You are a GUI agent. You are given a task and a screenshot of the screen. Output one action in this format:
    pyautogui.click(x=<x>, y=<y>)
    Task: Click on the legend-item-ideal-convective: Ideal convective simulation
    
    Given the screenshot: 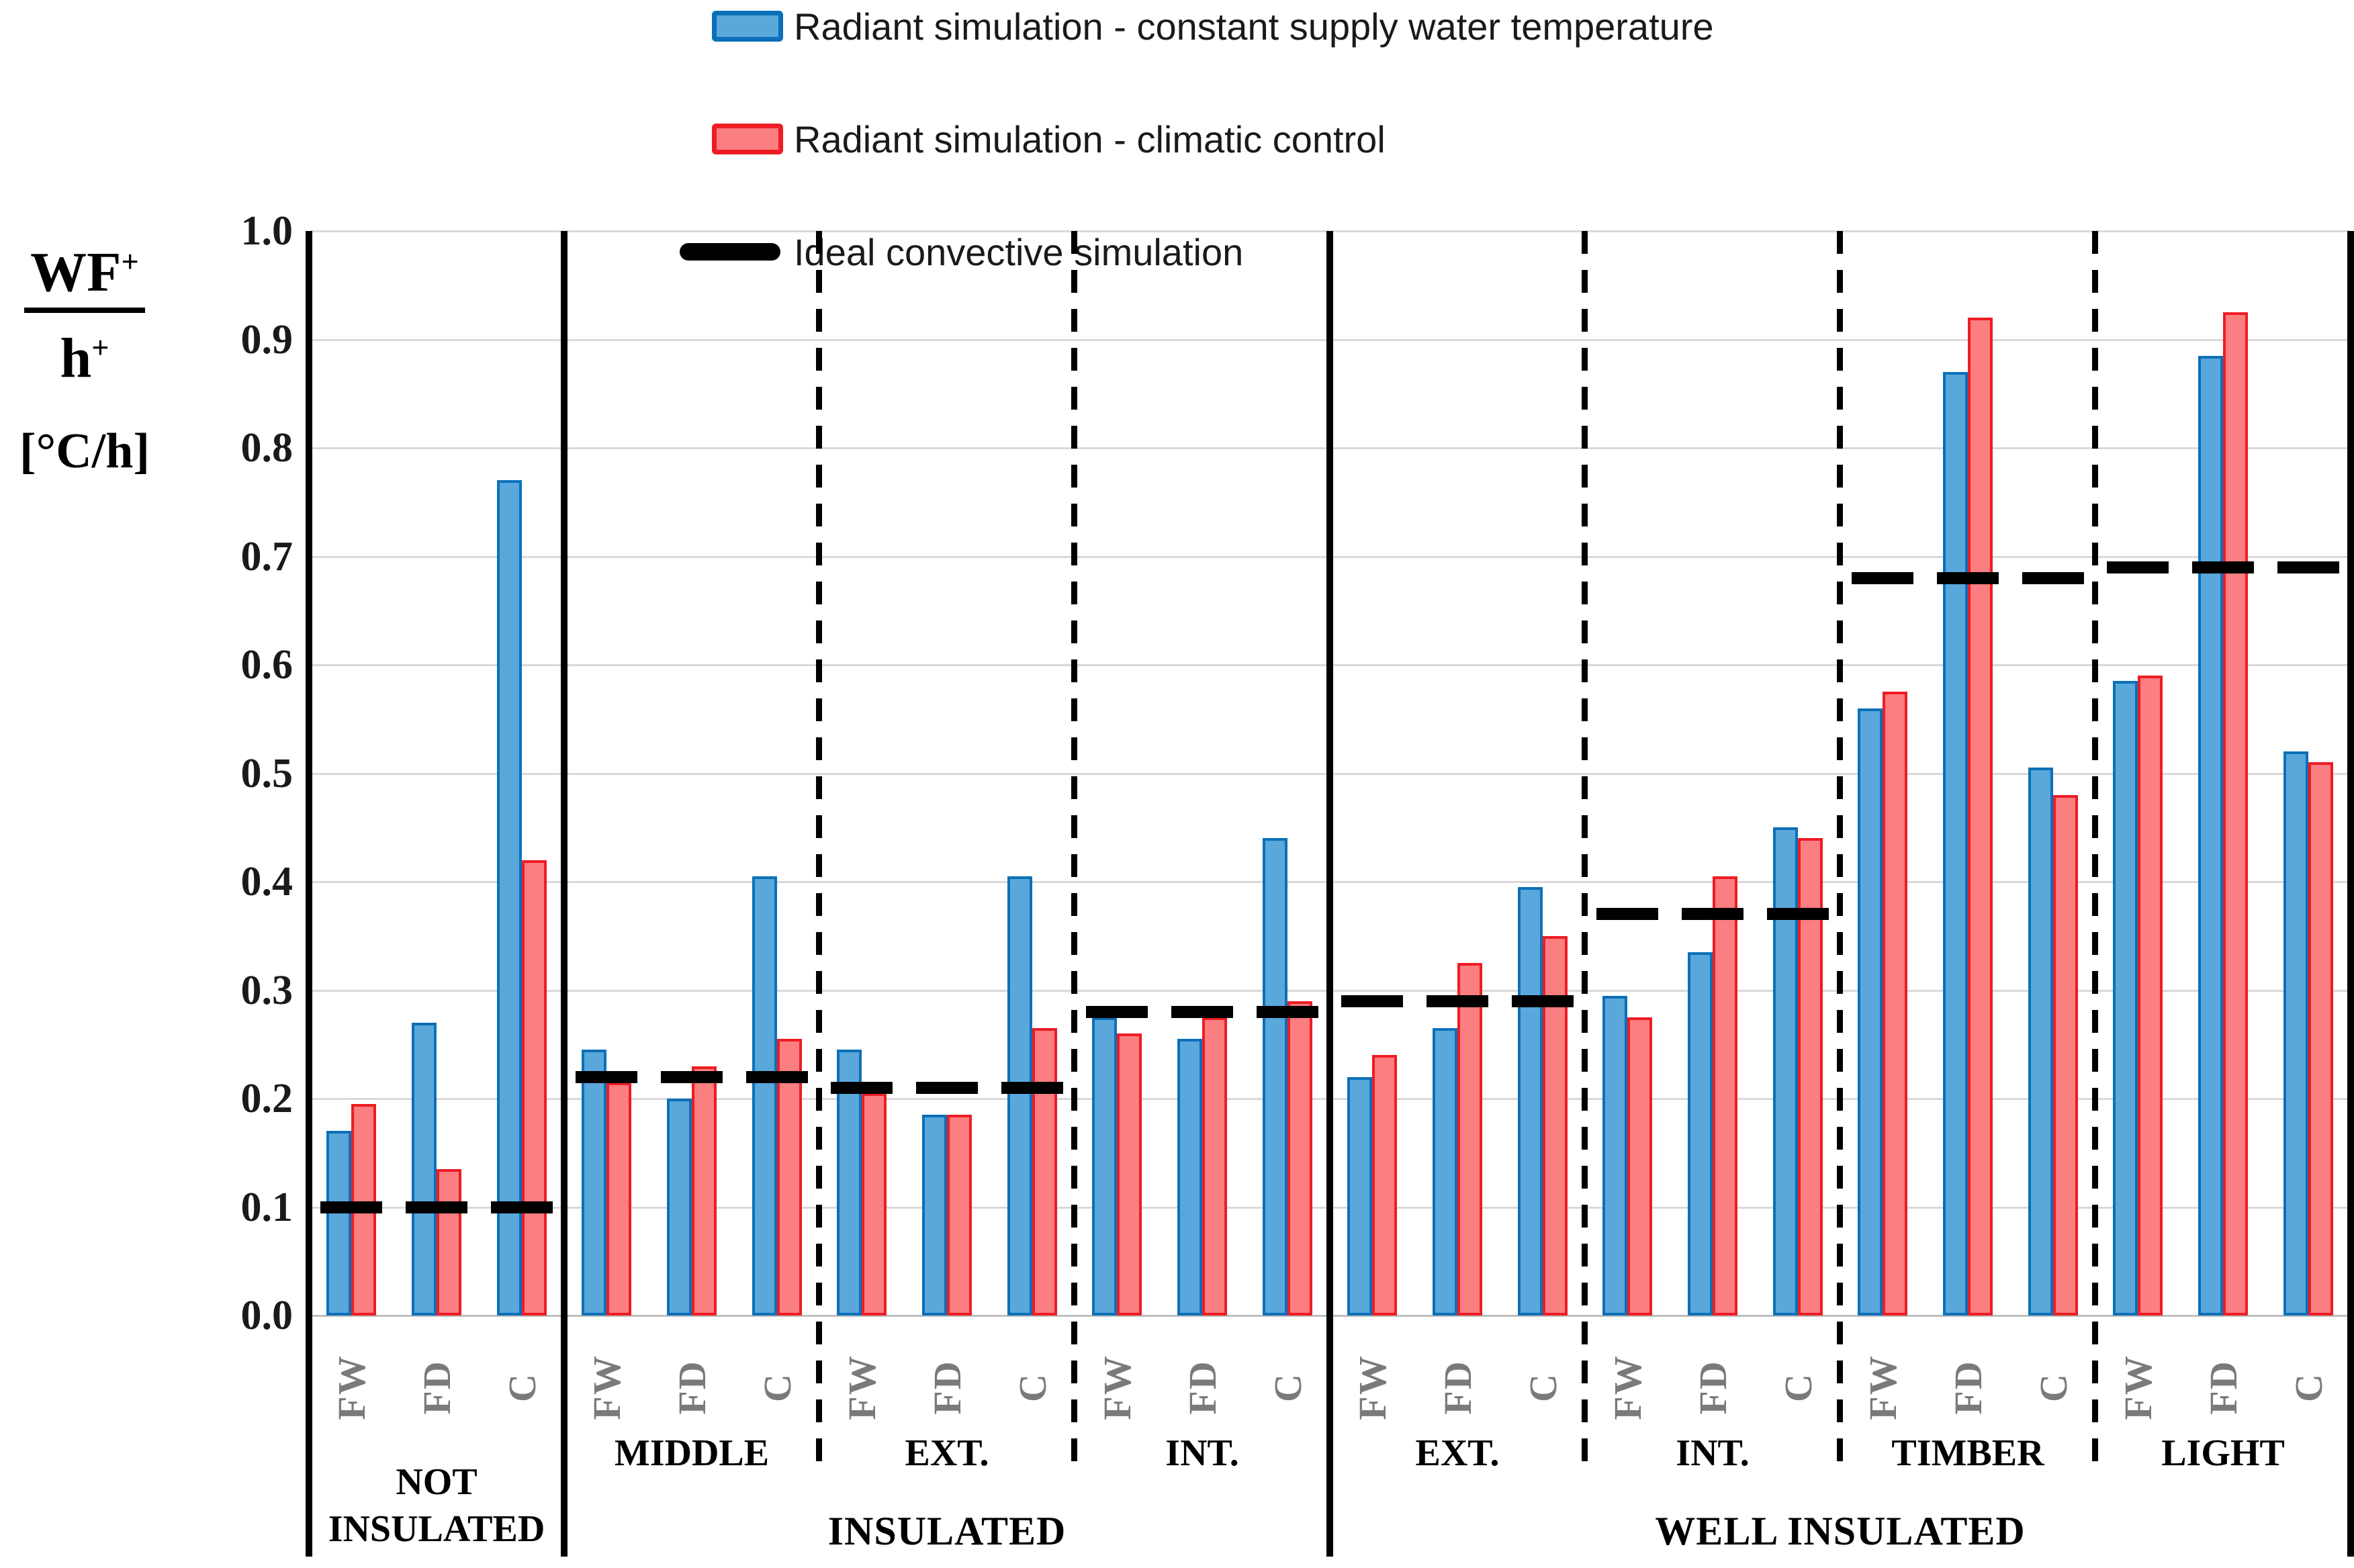 What is the action you would take?
    pyautogui.click(x=1197, y=252)
    